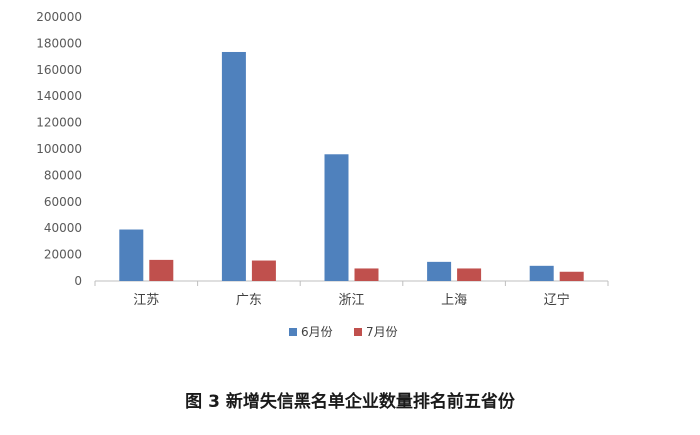  Describe the element at coordinates (557, 300) in the screenshot. I see `x-tick-label: 辽宁` at that location.